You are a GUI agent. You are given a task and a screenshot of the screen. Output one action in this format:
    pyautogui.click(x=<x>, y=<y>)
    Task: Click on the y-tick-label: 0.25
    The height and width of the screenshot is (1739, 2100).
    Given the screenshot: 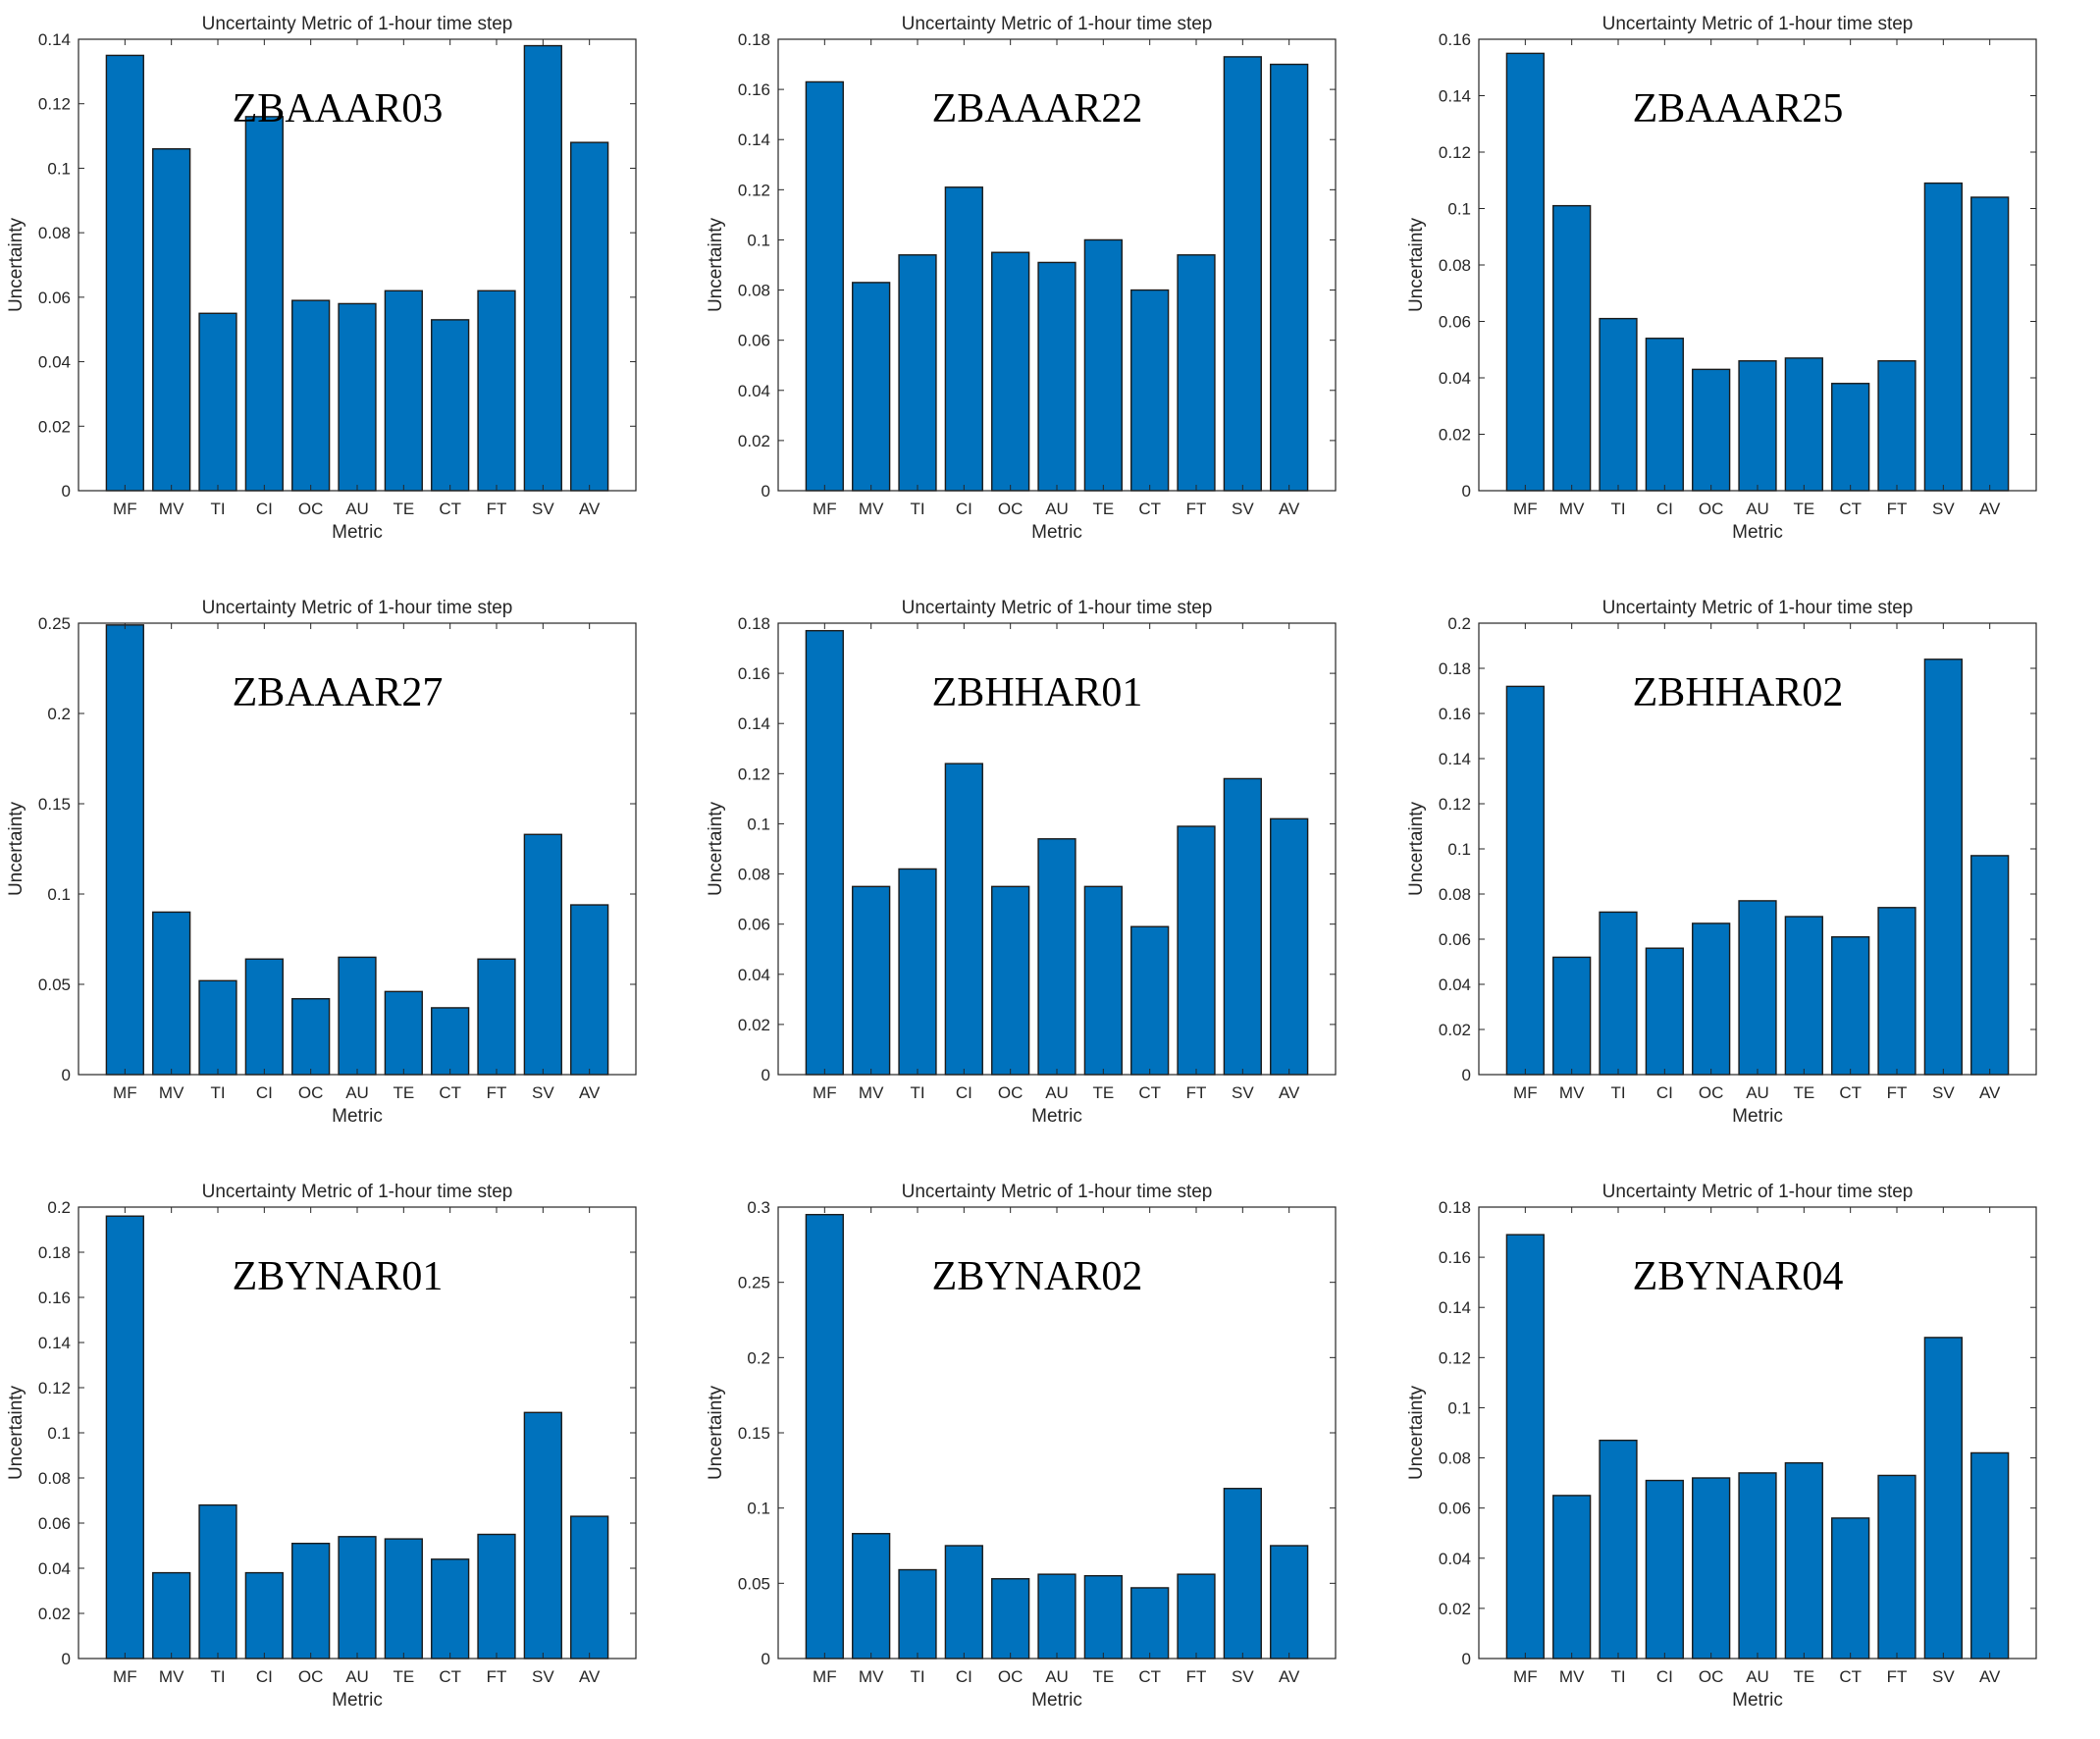 What is the action you would take?
    pyautogui.click(x=754, y=1283)
    